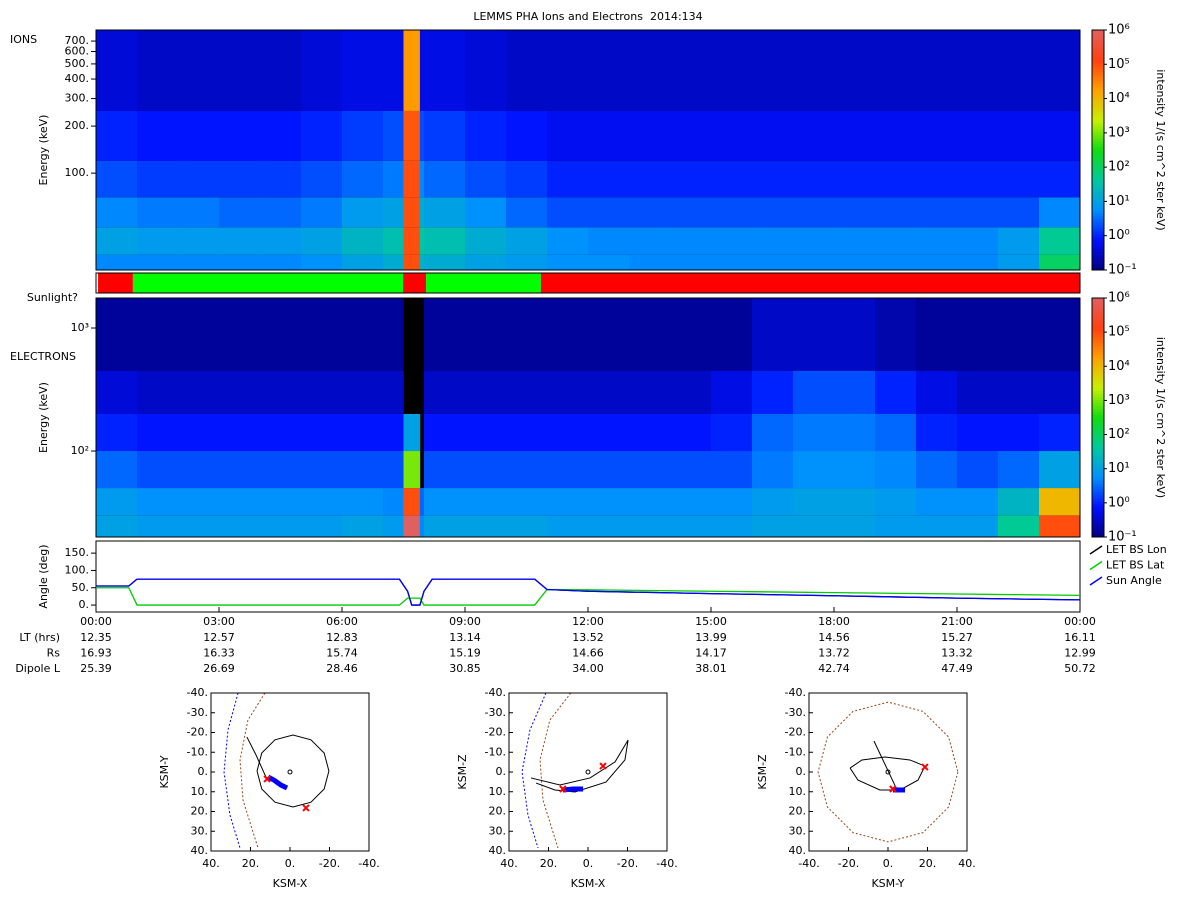  Describe the element at coordinates (211, 863) in the screenshot. I see `x-tick-label: 40.` at that location.